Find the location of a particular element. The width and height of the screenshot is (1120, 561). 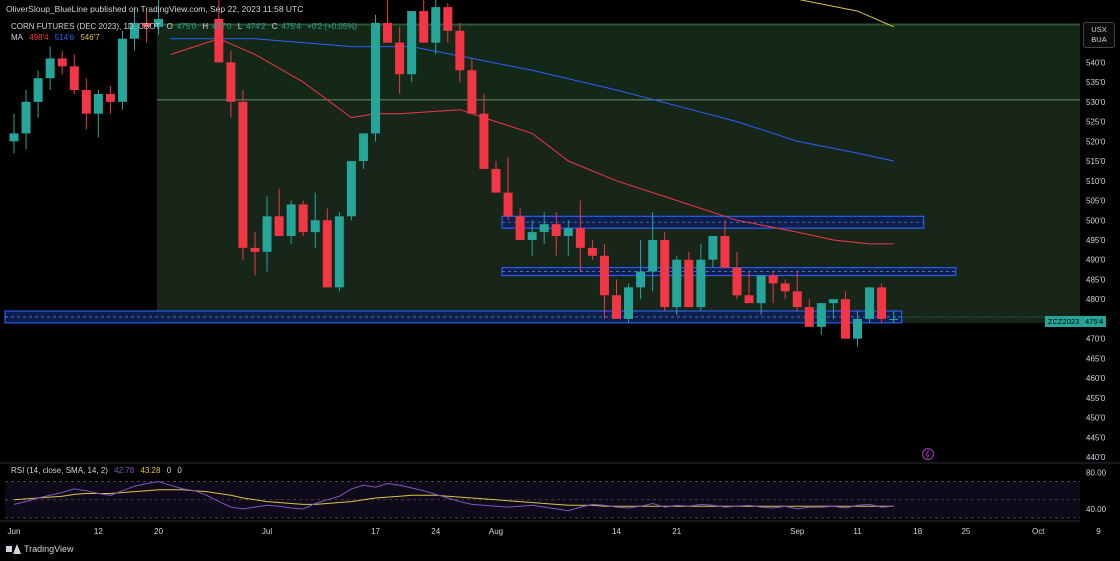

ohlc-high: 477'0 is located at coordinates (222, 26).